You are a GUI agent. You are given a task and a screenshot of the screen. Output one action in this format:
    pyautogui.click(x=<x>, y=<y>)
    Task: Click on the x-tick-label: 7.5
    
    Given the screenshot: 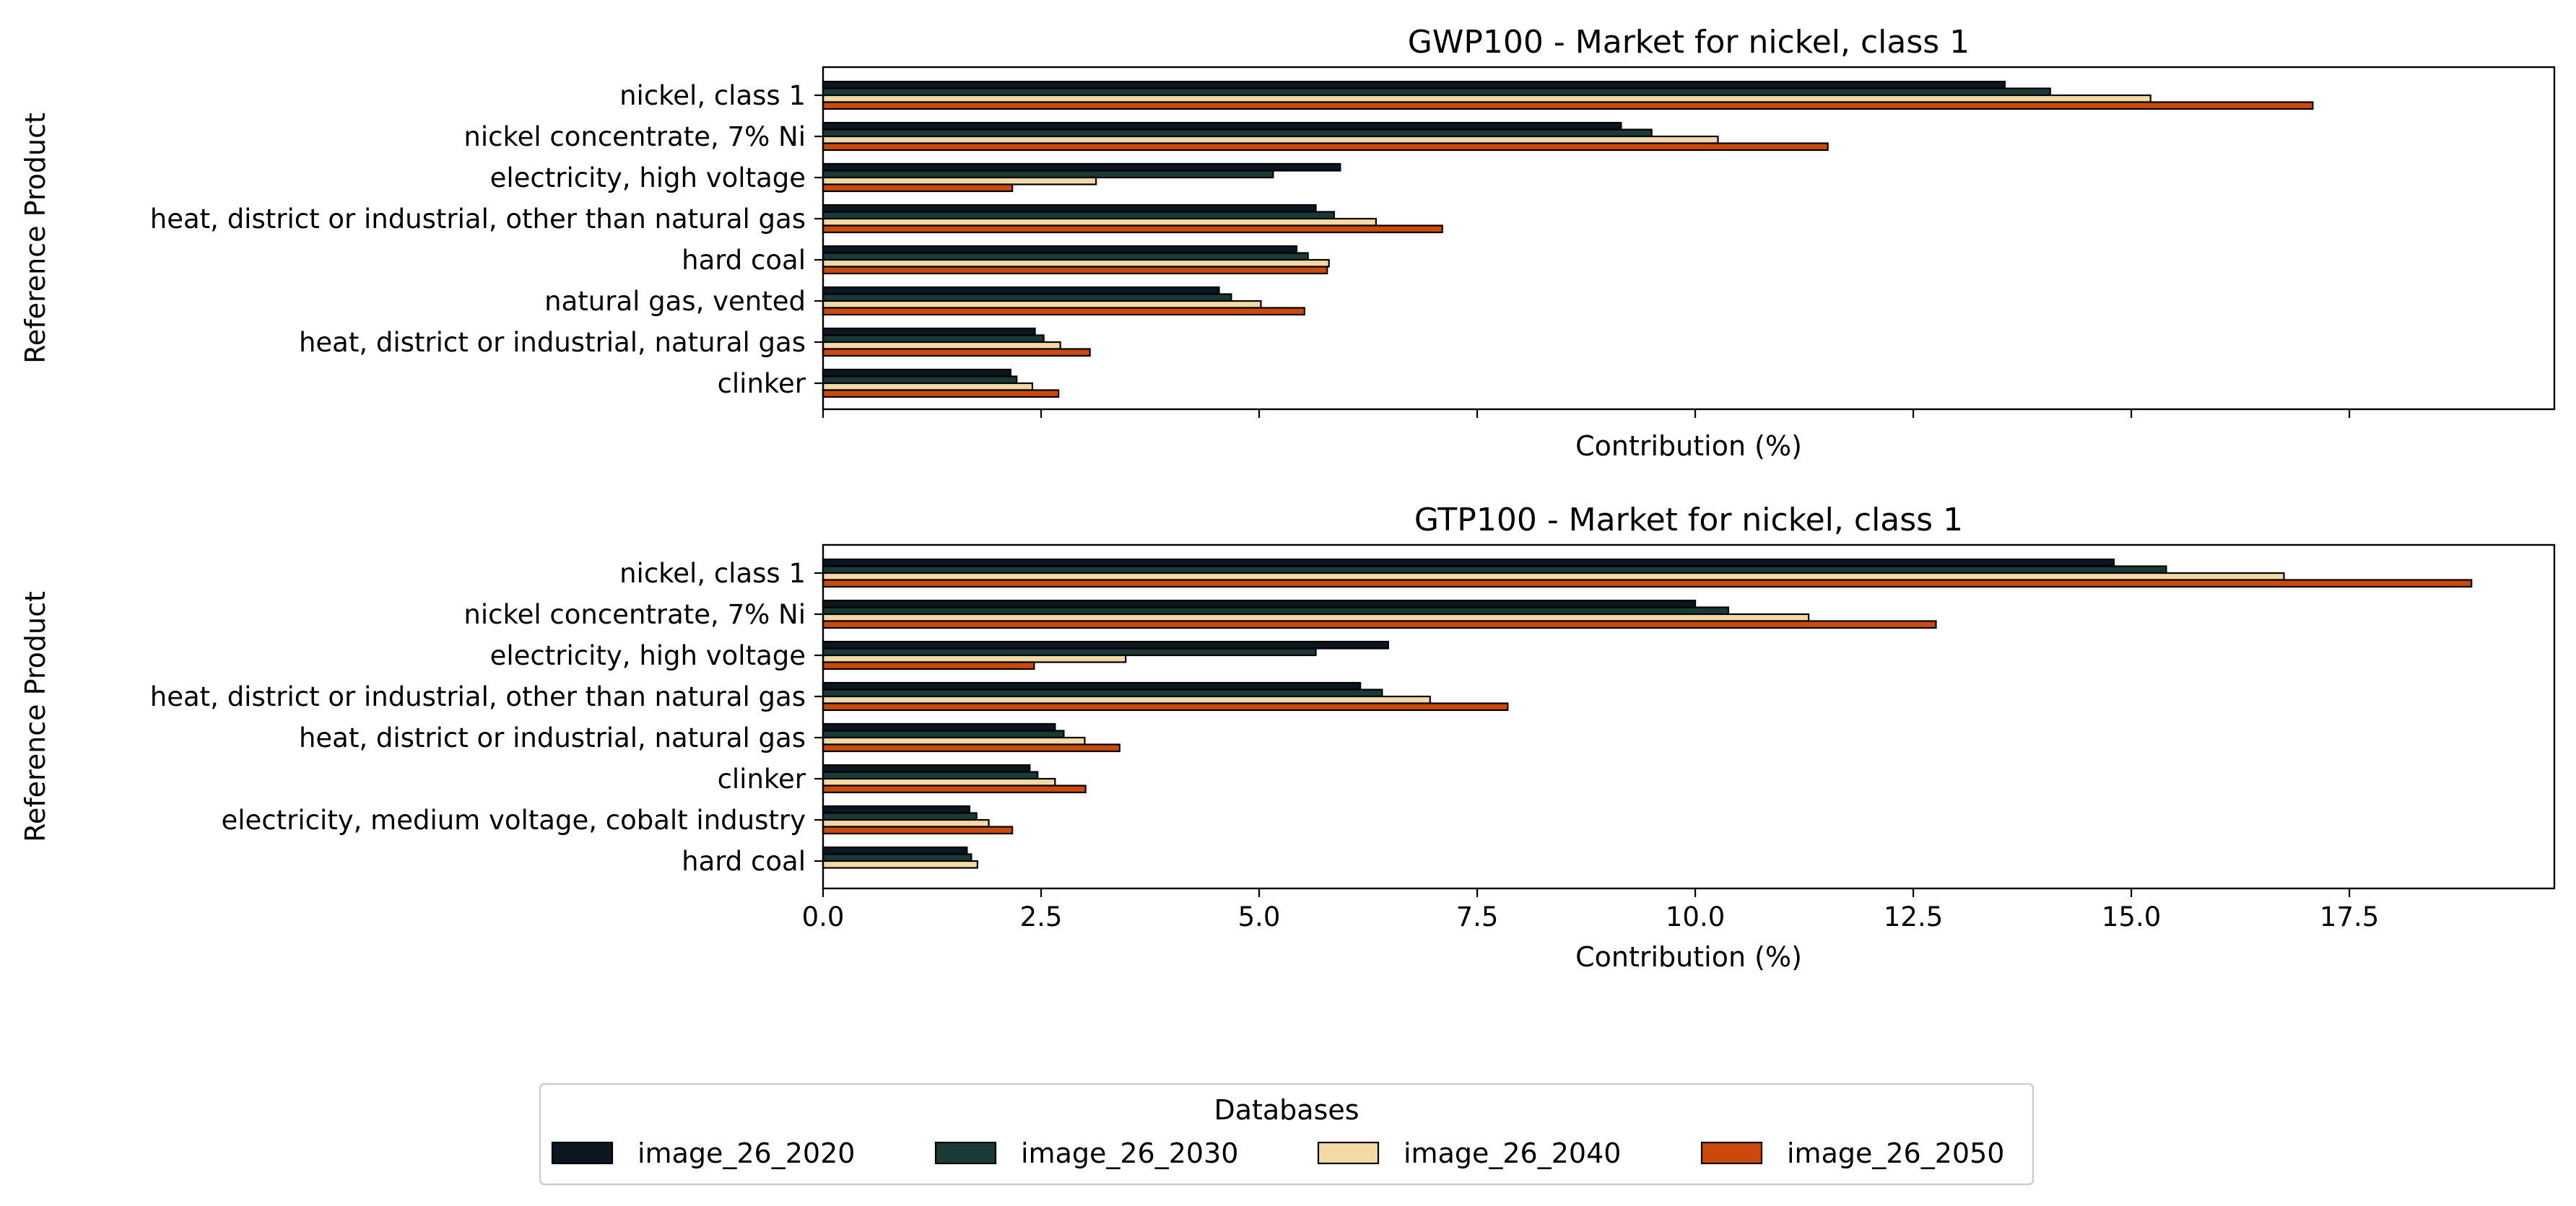 What is the action you would take?
    pyautogui.click(x=1477, y=916)
    